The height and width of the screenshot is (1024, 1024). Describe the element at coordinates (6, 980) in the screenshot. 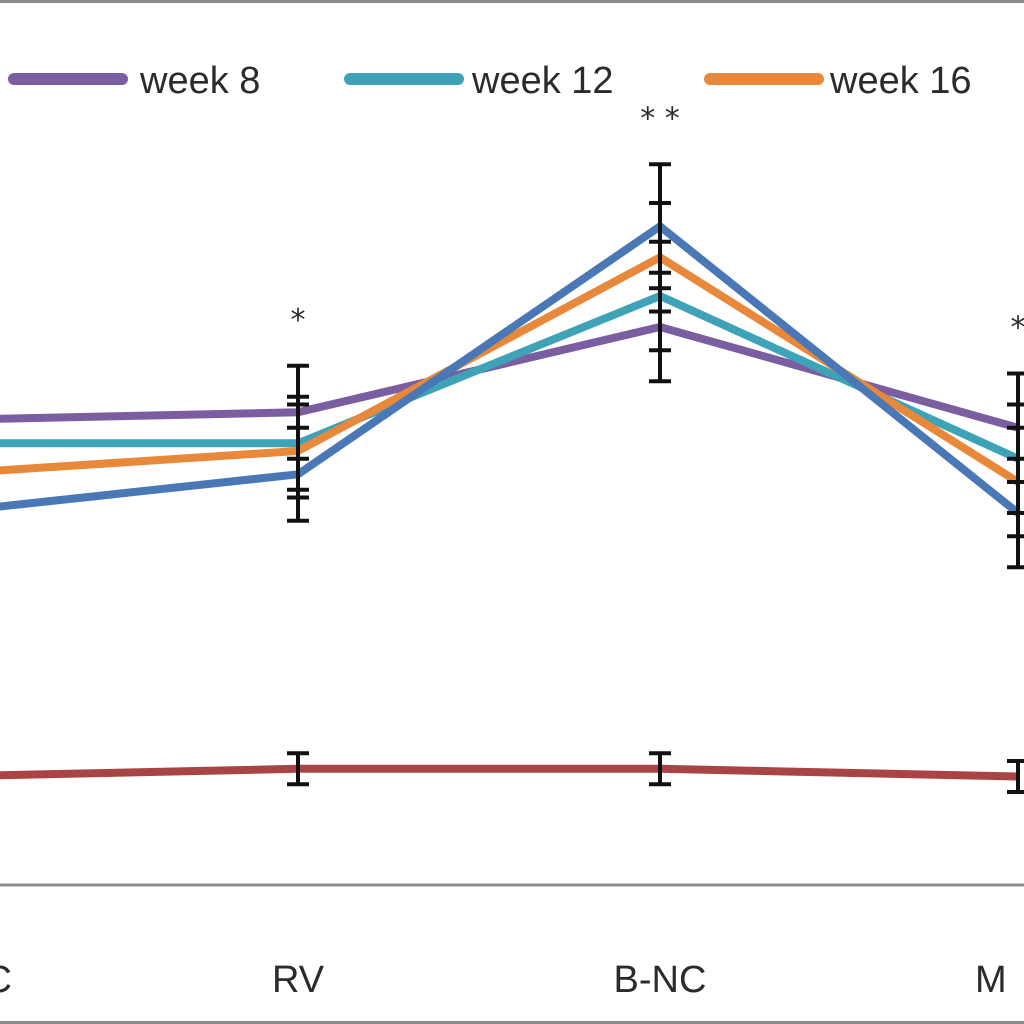

I see `x-tick-label: C` at that location.